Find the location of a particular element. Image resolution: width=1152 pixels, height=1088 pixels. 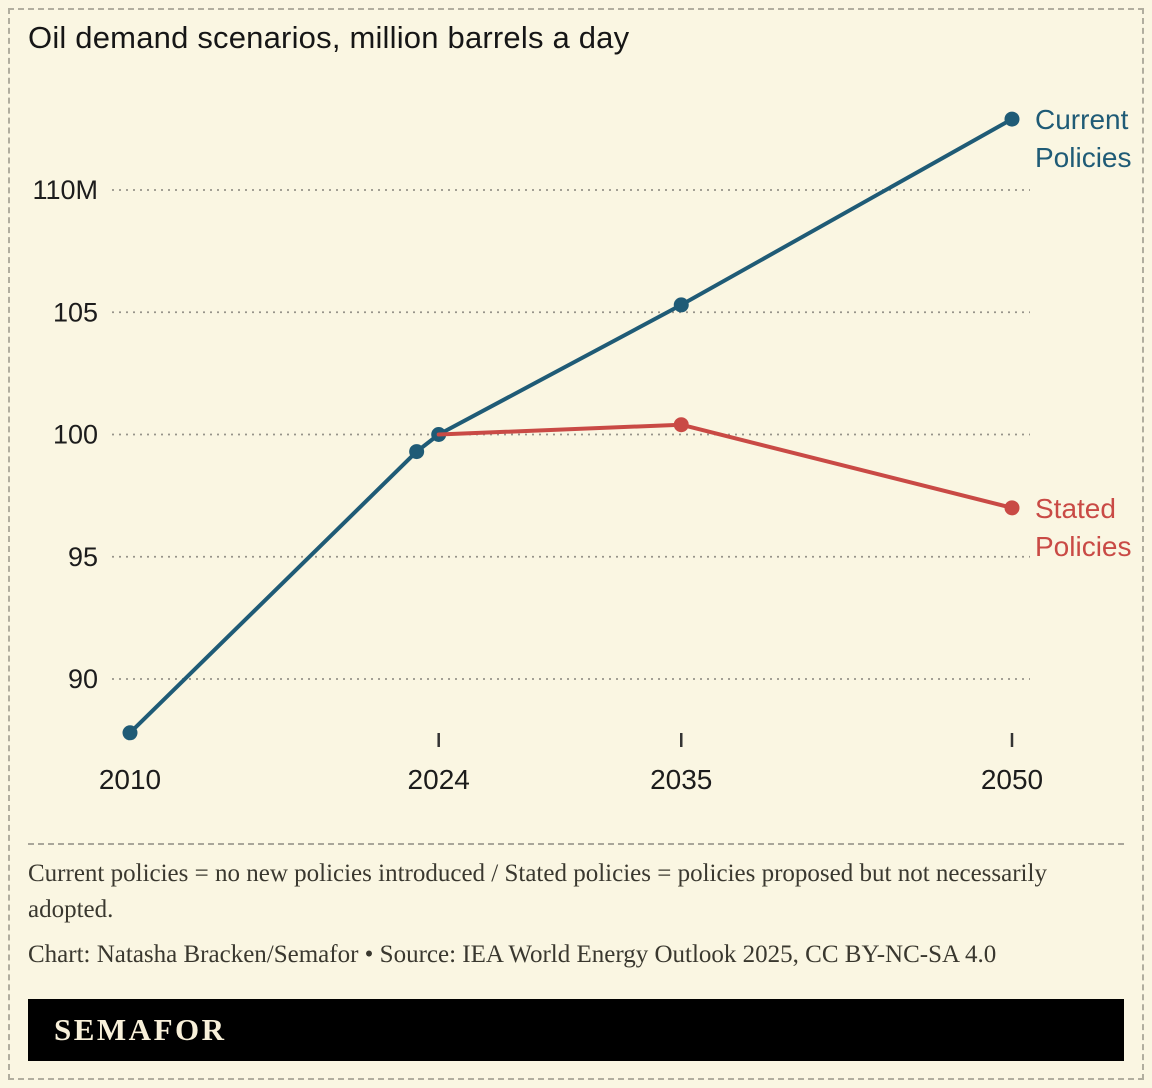

y-axis-label: 105 is located at coordinates (75, 312).